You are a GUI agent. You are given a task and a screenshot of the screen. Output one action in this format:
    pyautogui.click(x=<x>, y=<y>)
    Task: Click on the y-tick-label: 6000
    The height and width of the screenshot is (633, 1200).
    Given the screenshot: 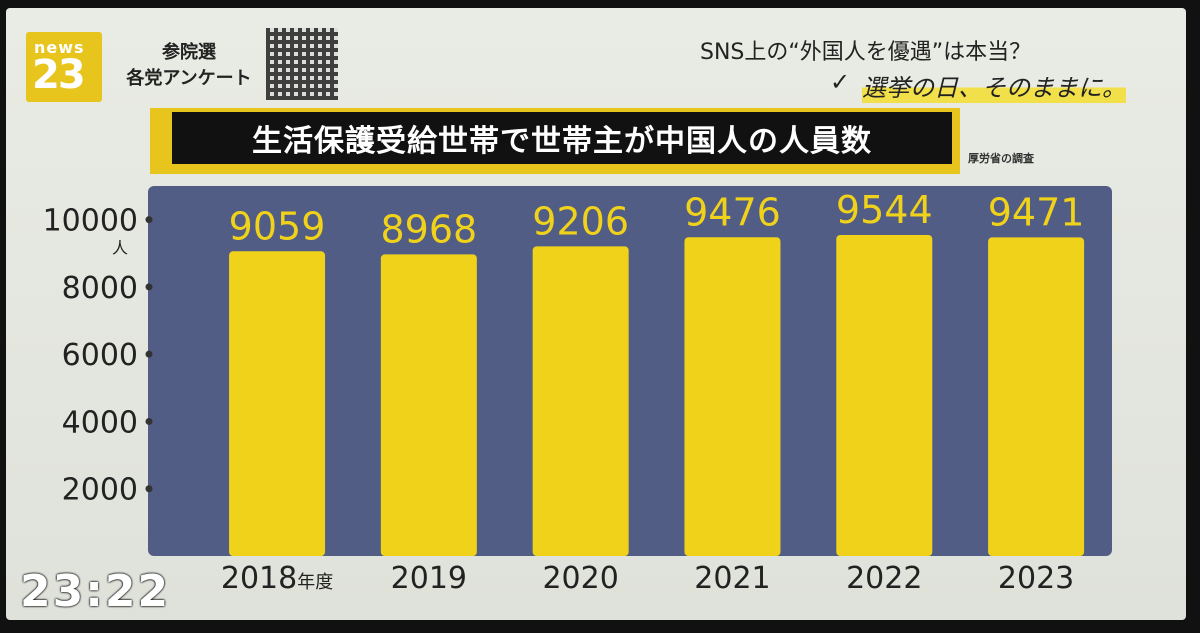 What is the action you would take?
    pyautogui.click(x=100, y=355)
    